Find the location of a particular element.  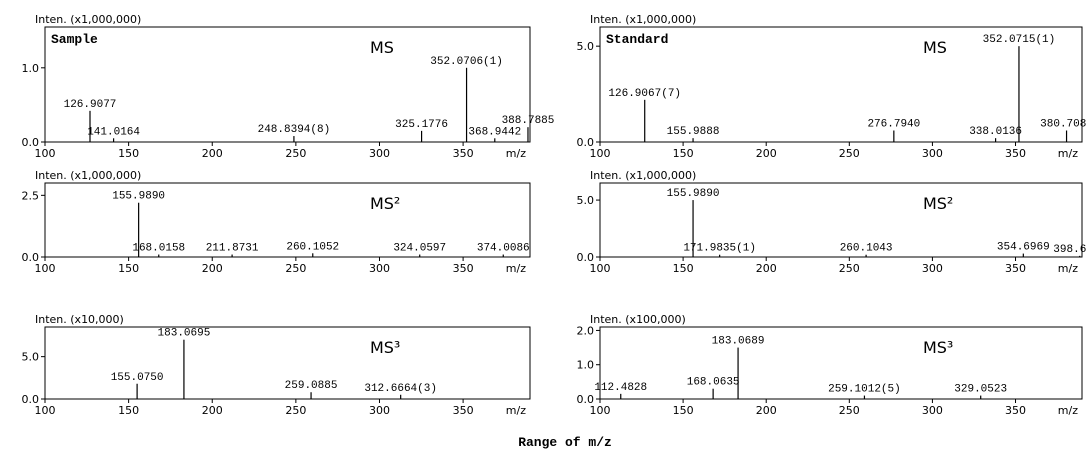

peak-label: 276.7940 is located at coordinates (893, 125).